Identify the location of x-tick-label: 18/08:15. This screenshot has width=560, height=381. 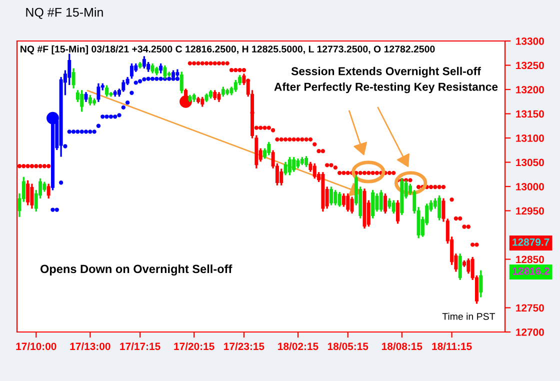
(402, 346).